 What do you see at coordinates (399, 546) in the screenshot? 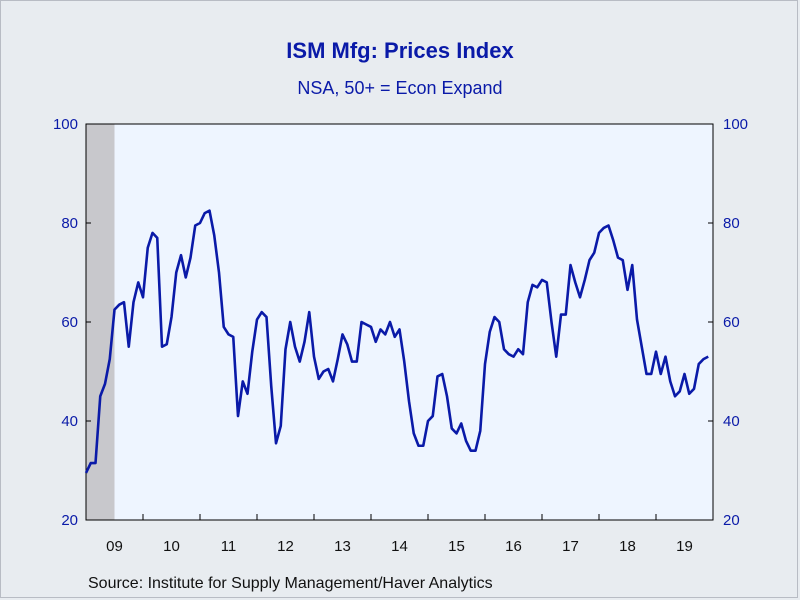
I see `x-tick-label: 14` at bounding box center [399, 546].